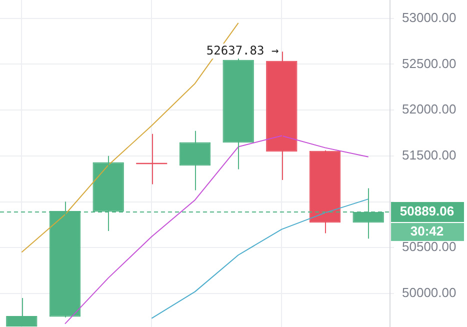  Describe the element at coordinates (429, 63) in the screenshot. I see `y-tick-label: 52500.00` at that location.